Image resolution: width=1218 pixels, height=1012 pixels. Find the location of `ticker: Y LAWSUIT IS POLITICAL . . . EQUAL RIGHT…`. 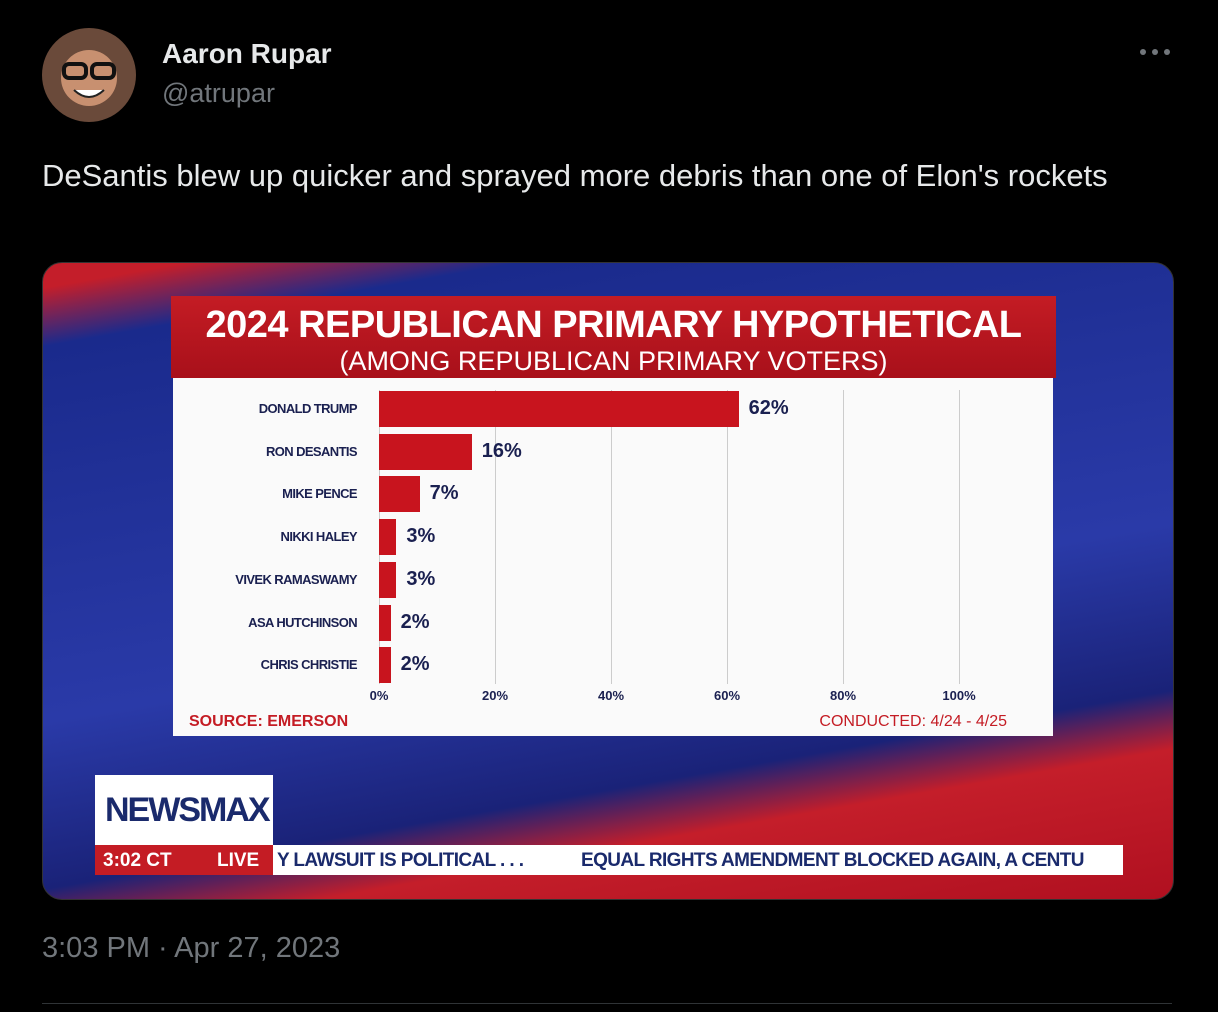

ticker: Y LAWSUIT IS POLITICAL . . . EQUAL RIGHT… is located at coordinates (698, 860).